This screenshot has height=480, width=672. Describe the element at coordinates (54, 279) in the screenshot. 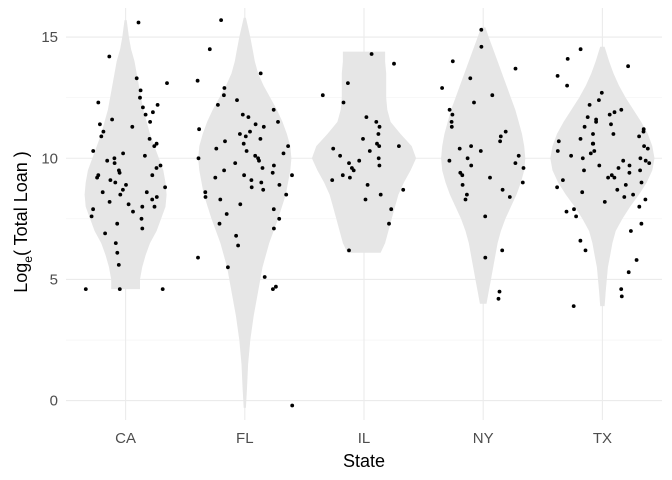

I see `y-tick-label: 5` at that location.